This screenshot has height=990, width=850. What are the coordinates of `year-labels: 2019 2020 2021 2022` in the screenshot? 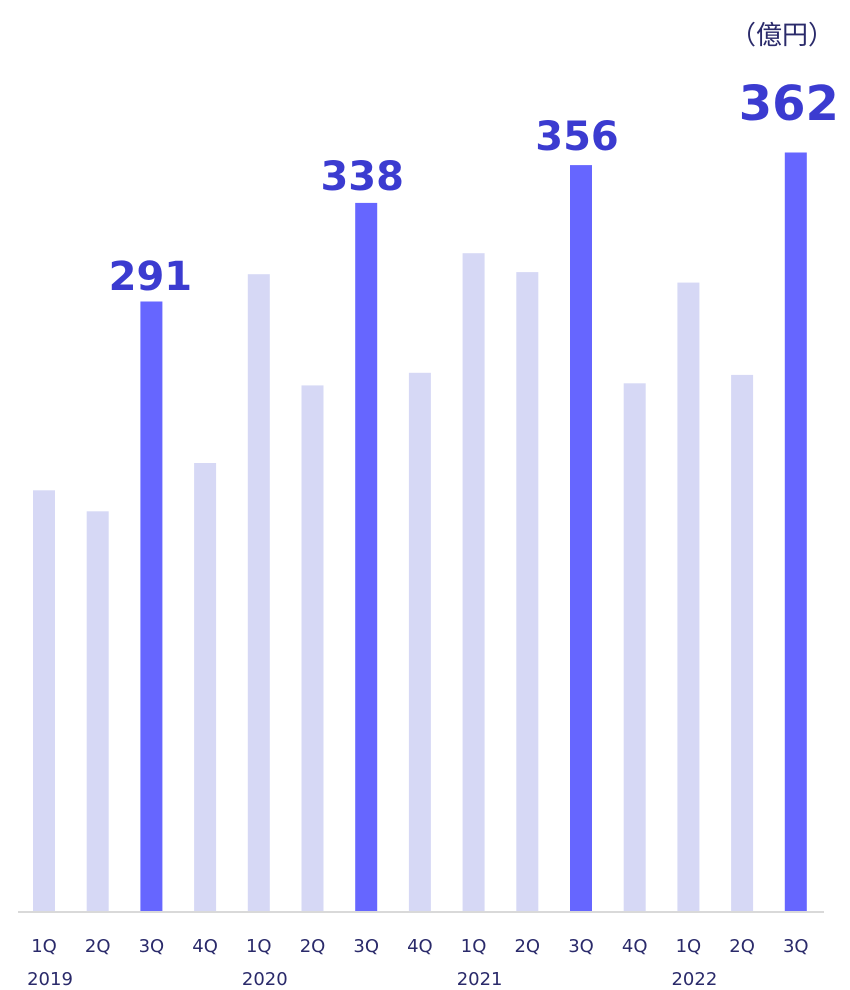 It's located at (372, 979).